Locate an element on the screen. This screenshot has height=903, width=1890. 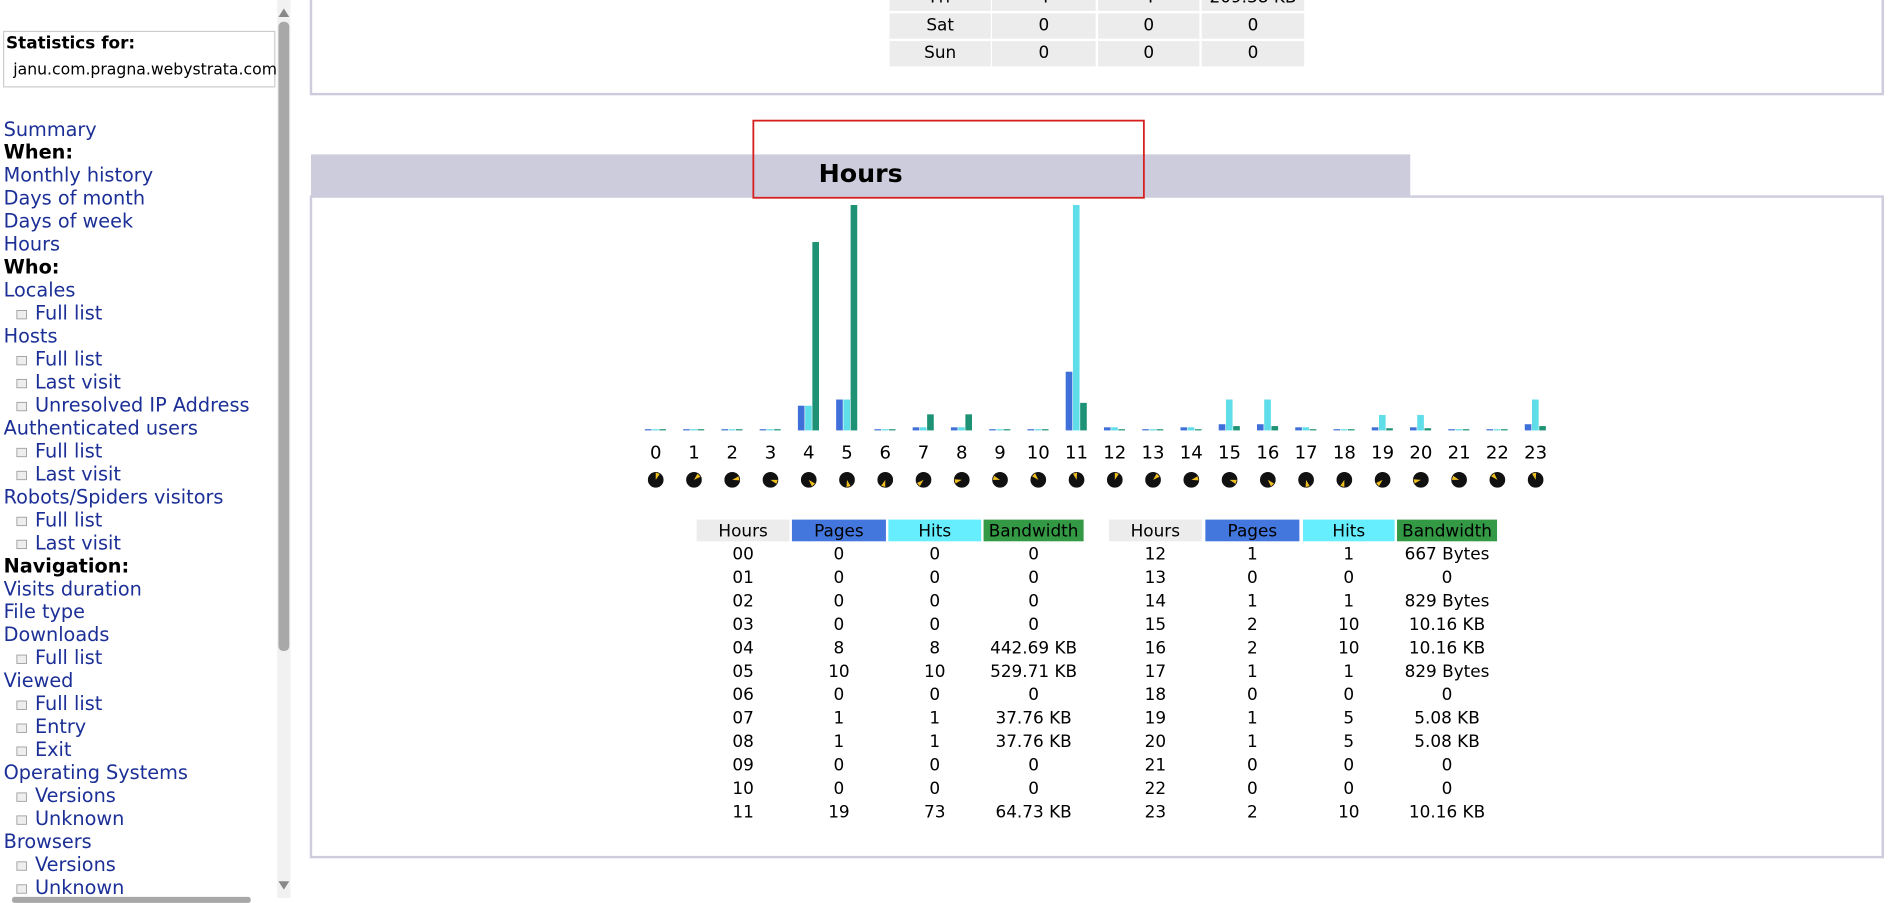
x-tick-label: 21 is located at coordinates (1459, 452).